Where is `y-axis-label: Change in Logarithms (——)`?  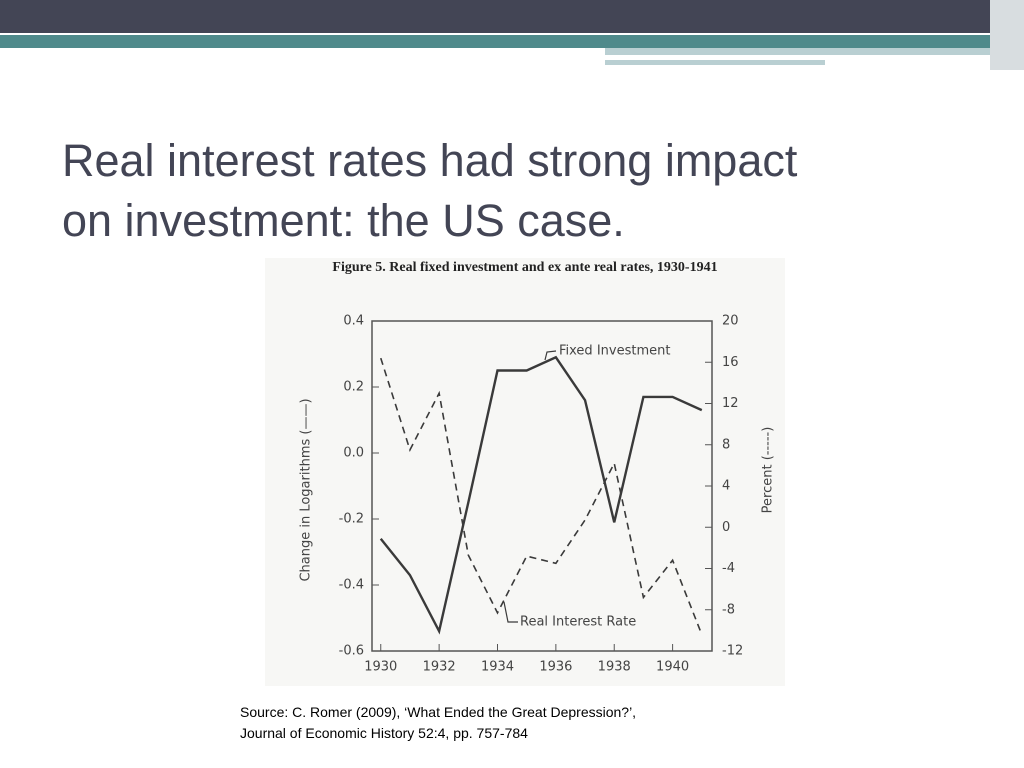 y-axis-label: Change in Logarithms (——) is located at coordinates (306, 489).